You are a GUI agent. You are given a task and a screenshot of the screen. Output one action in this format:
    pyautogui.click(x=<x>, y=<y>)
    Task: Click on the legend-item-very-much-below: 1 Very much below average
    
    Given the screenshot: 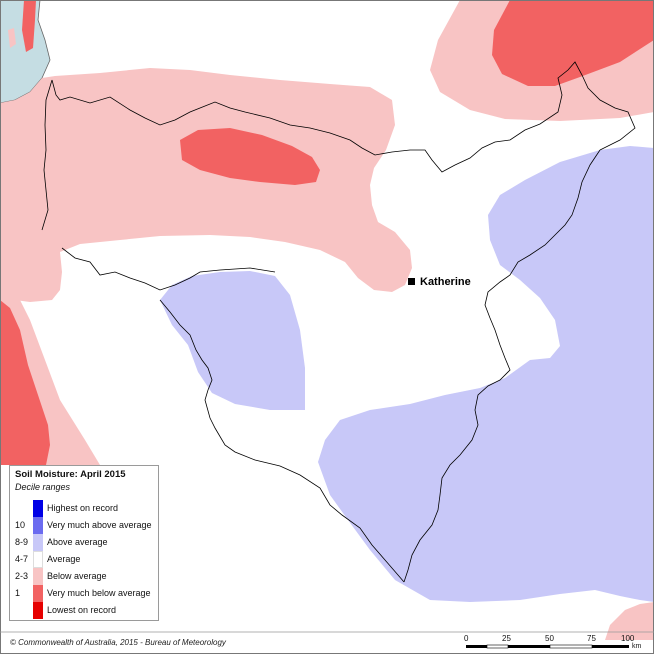 What is the action you would take?
    pyautogui.click(x=84, y=593)
    